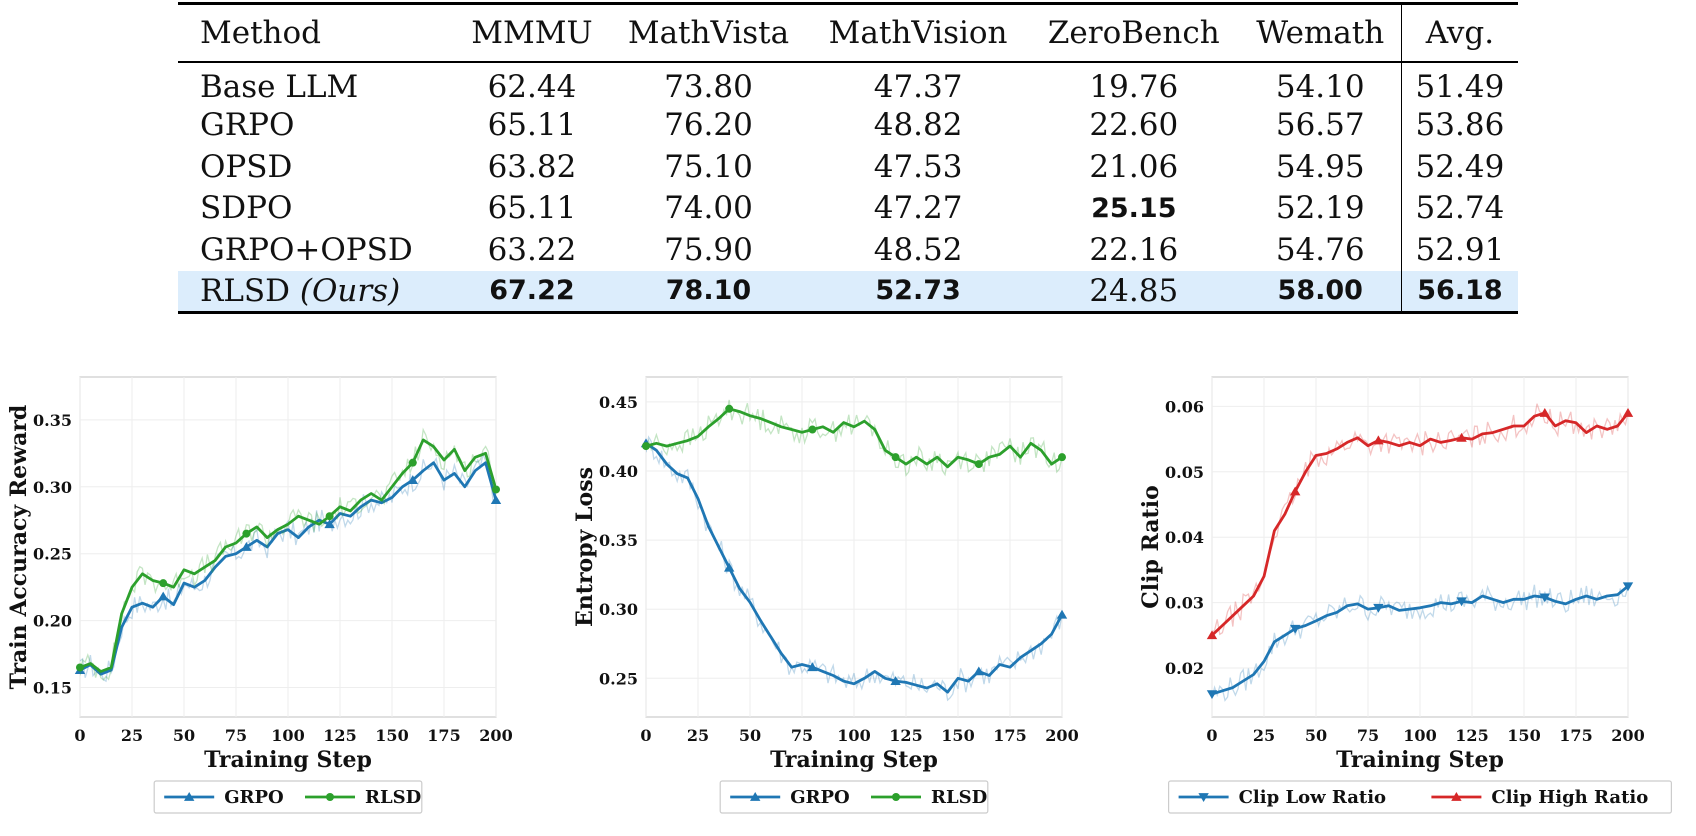  Describe the element at coordinates (1320, 166) in the screenshot. I see `score-cell: 54.95` at that location.